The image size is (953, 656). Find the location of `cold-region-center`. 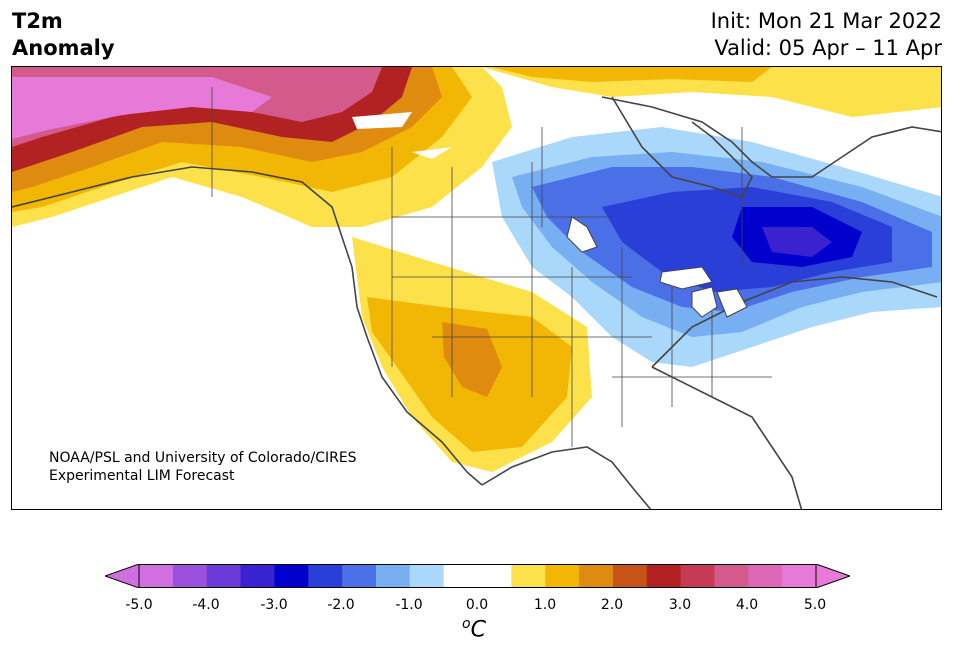

cold-region-center is located at coordinates (797, 242).